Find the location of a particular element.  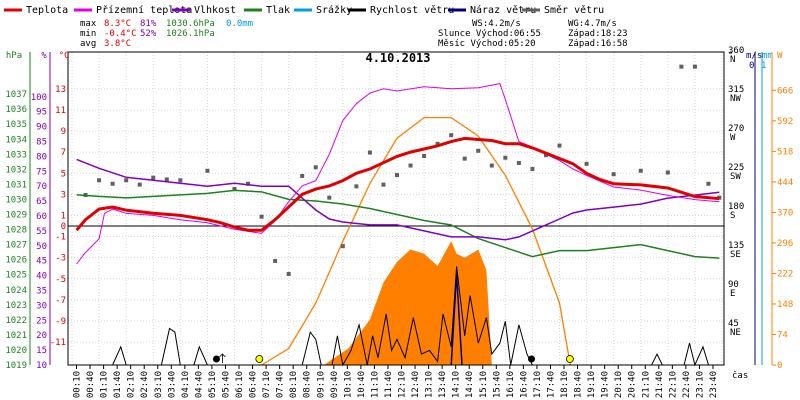

pressure-tick-label: 1020 is located at coordinates (16, 351).